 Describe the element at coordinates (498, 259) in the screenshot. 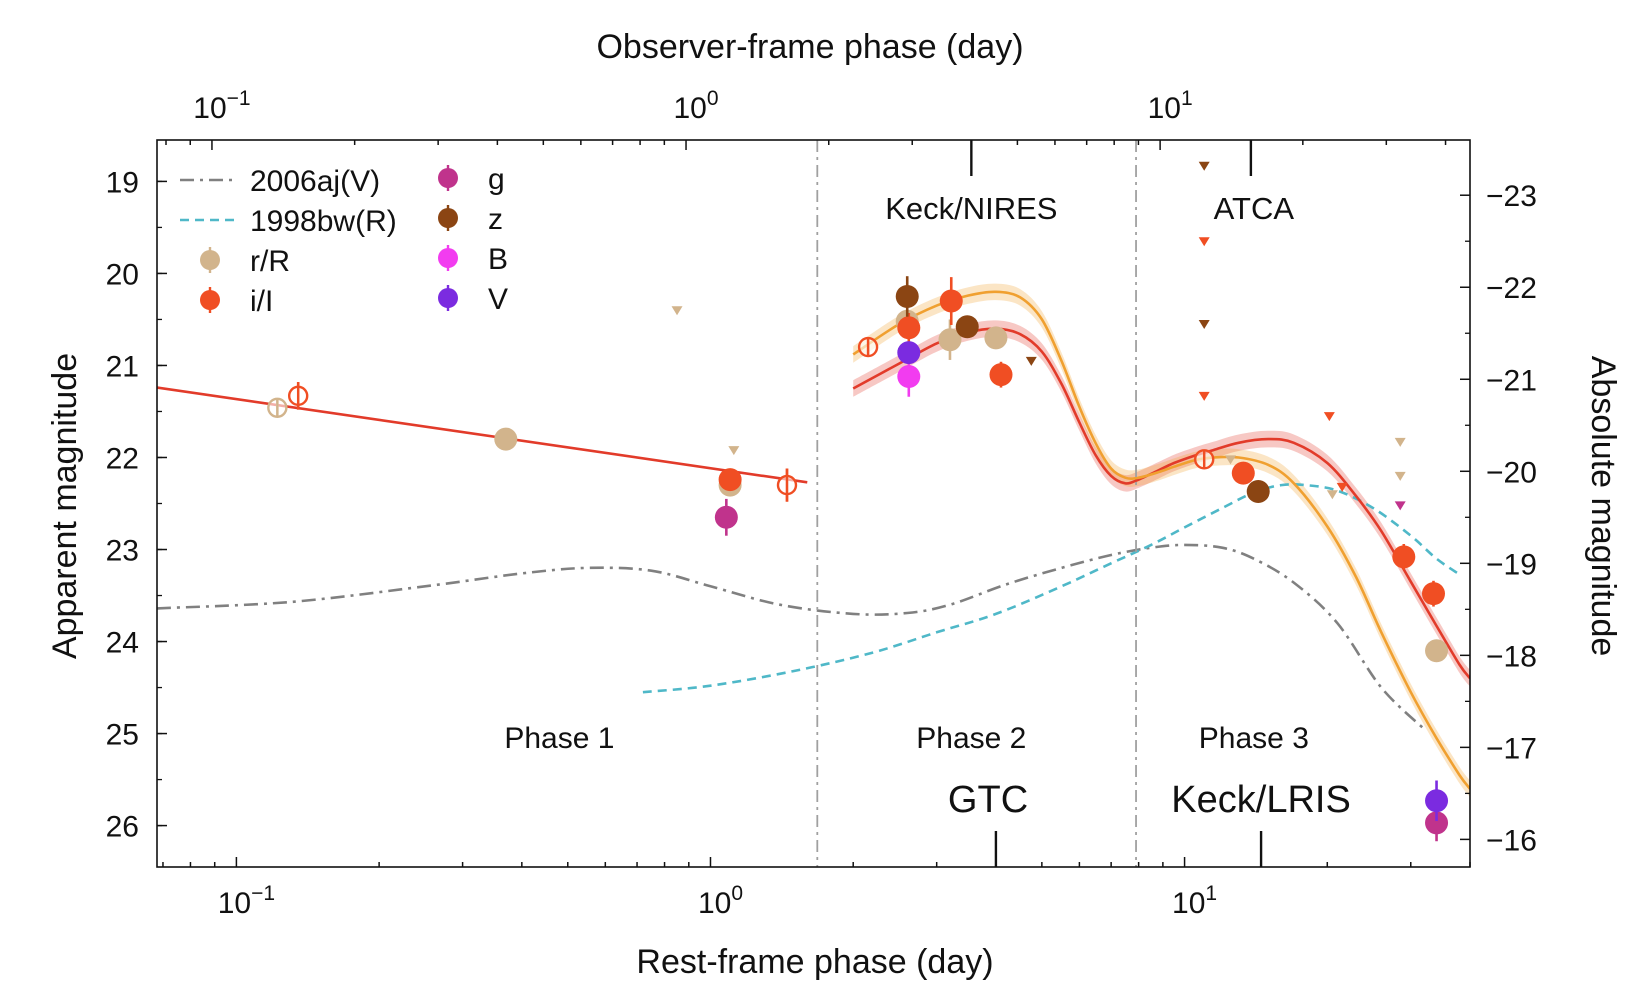

I see `legend-b-label: B` at that location.